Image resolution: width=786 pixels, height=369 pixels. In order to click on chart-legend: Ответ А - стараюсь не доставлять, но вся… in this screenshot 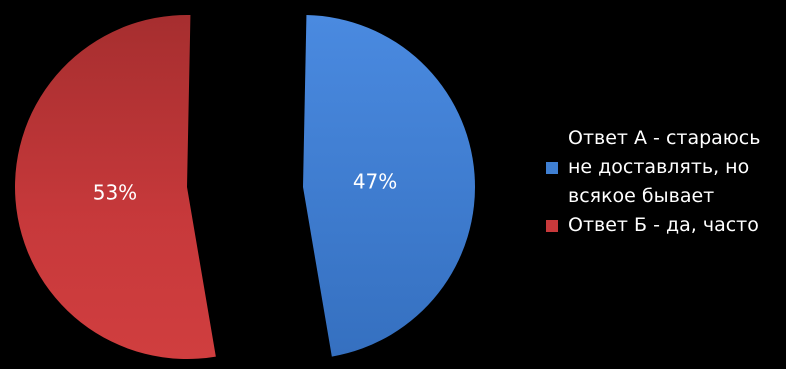, I will do `click(664, 182)`.